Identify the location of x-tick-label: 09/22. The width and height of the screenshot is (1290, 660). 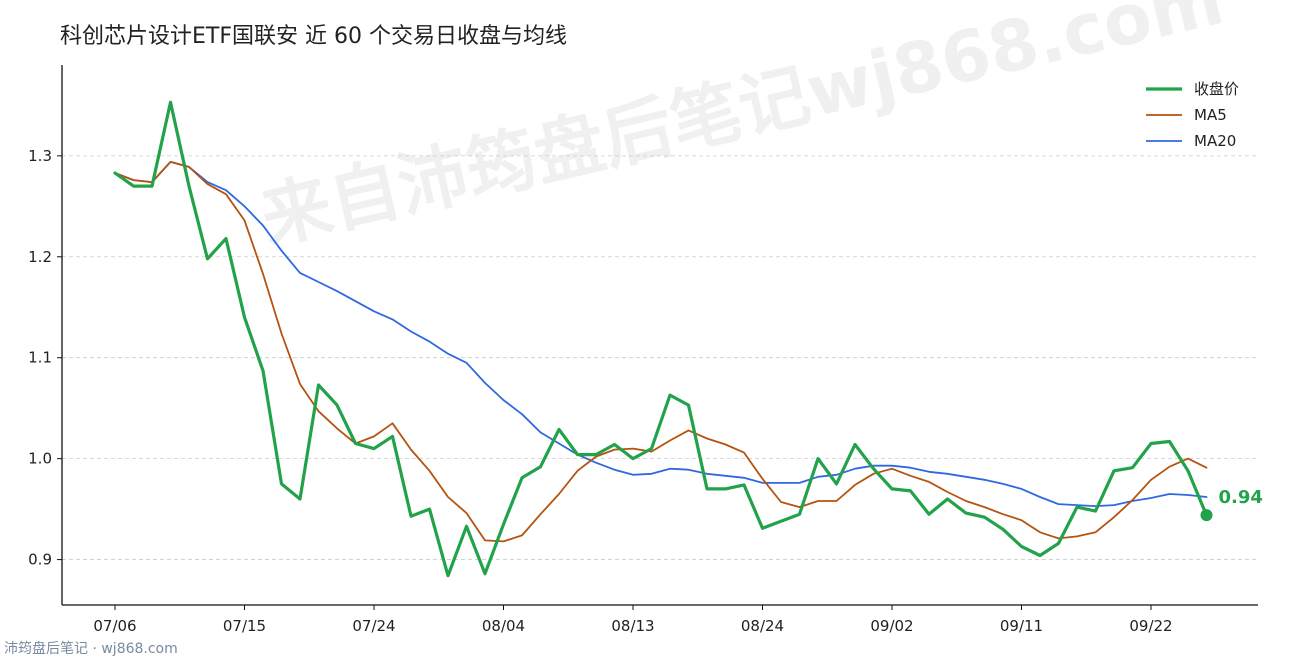
(1150, 626).